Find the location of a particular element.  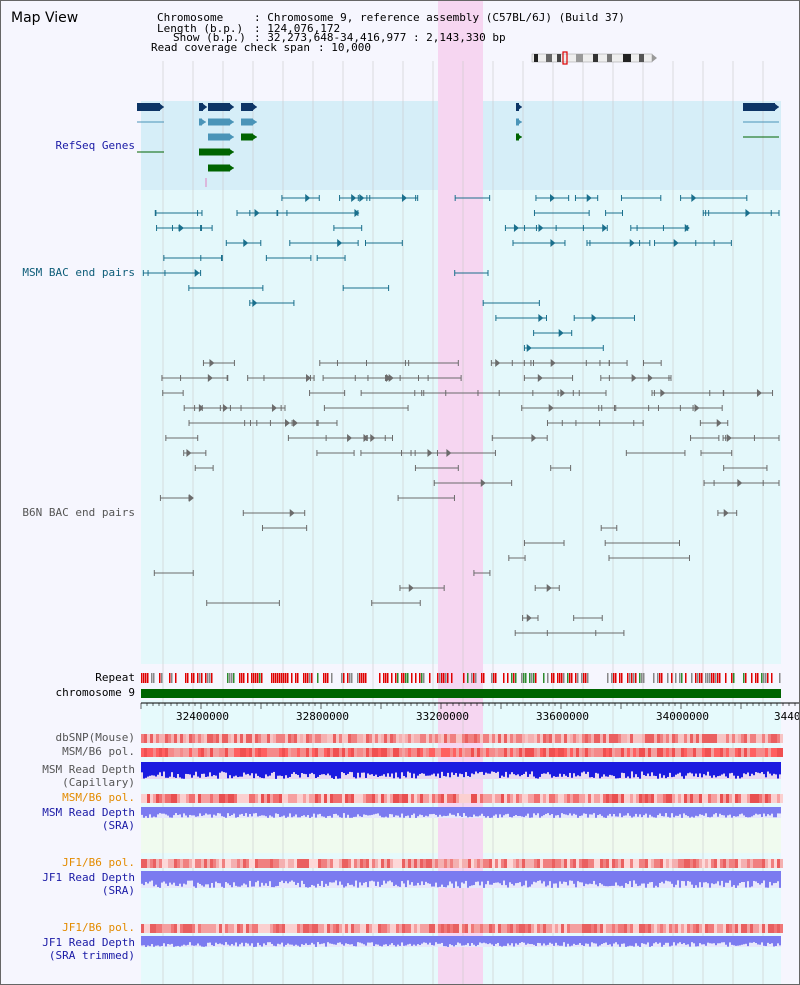

track-label-dbsnp: dbSNP(Mouse) is located at coordinates (95, 737).